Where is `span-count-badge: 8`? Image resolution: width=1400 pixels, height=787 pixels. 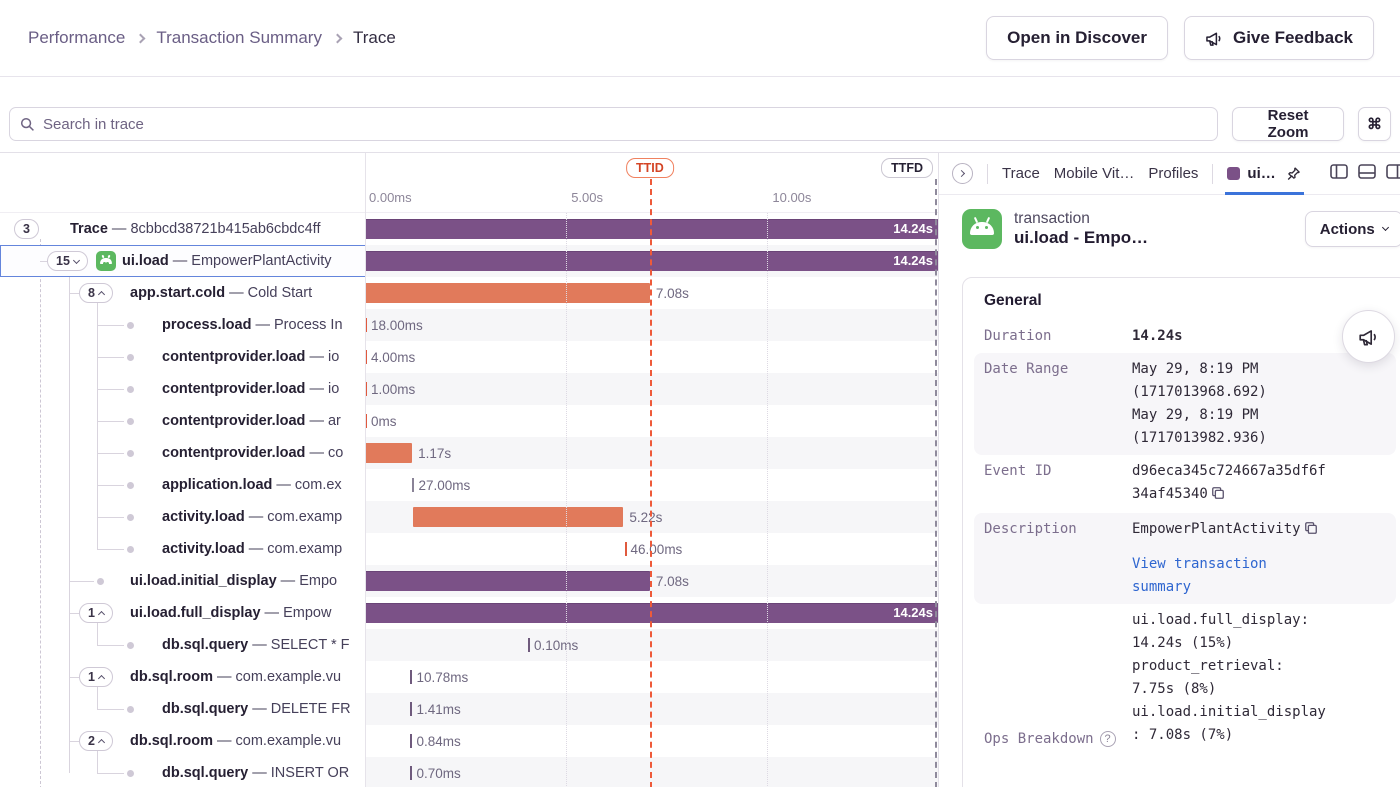
span-count-badge: 8 is located at coordinates (96, 293).